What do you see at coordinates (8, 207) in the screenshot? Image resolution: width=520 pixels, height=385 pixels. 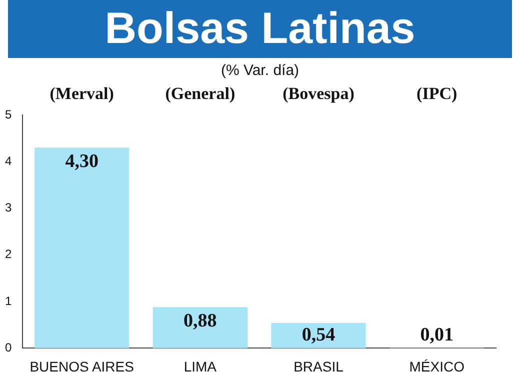 I see `y-tick-label: 3` at bounding box center [8, 207].